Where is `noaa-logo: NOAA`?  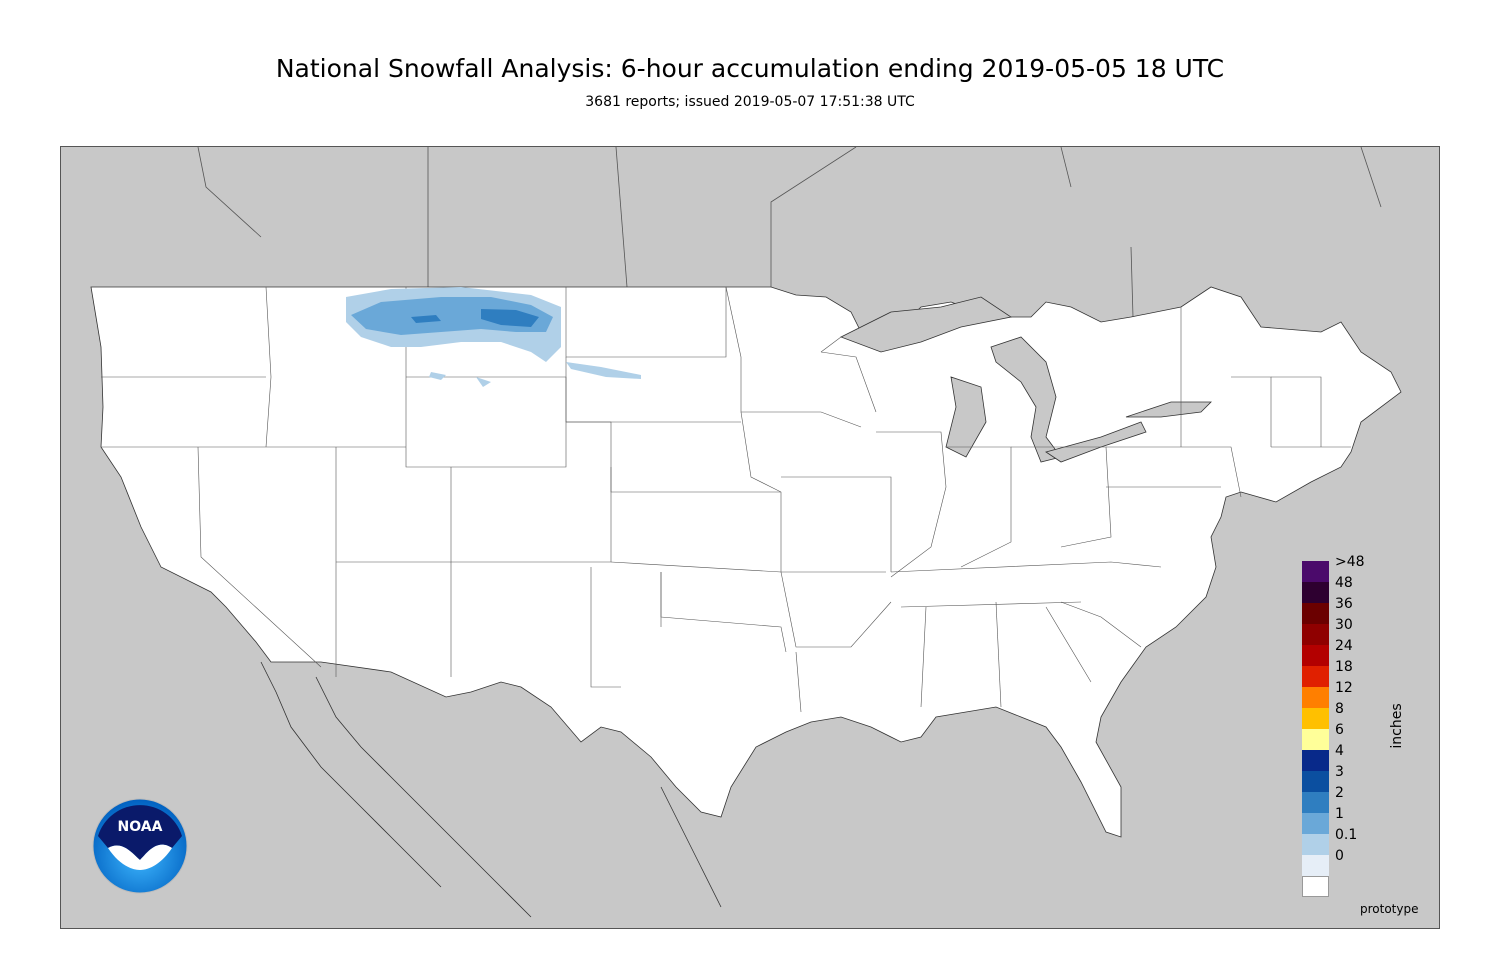 noaa-logo: NOAA is located at coordinates (140, 846).